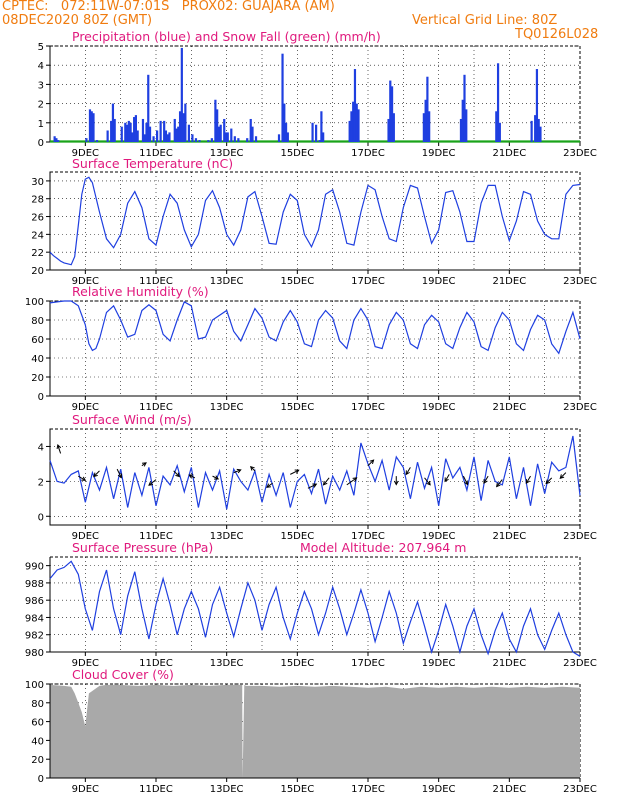 The image size is (618, 800). What do you see at coordinates (34, 653) in the screenshot?
I see `pressure-ytick-label: 980` at bounding box center [34, 653].